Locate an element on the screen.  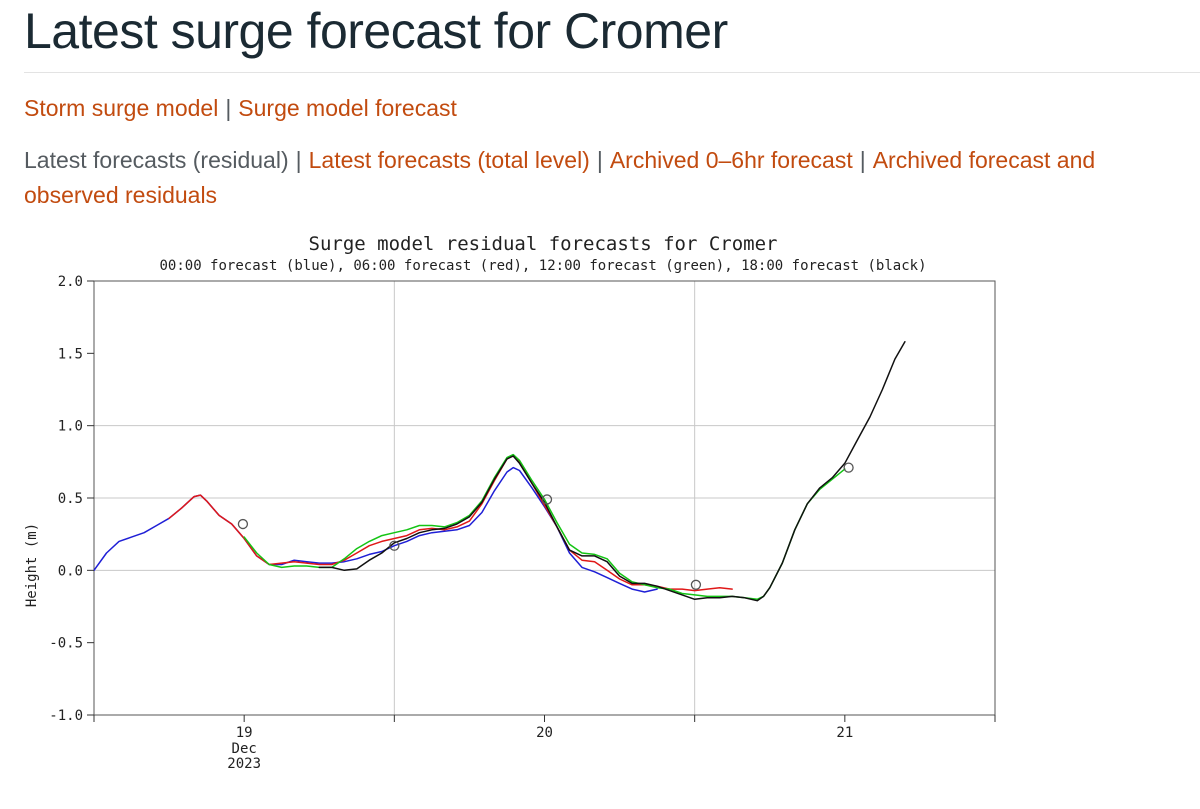
y-tick-label: -0.5 is located at coordinates (66, 644).